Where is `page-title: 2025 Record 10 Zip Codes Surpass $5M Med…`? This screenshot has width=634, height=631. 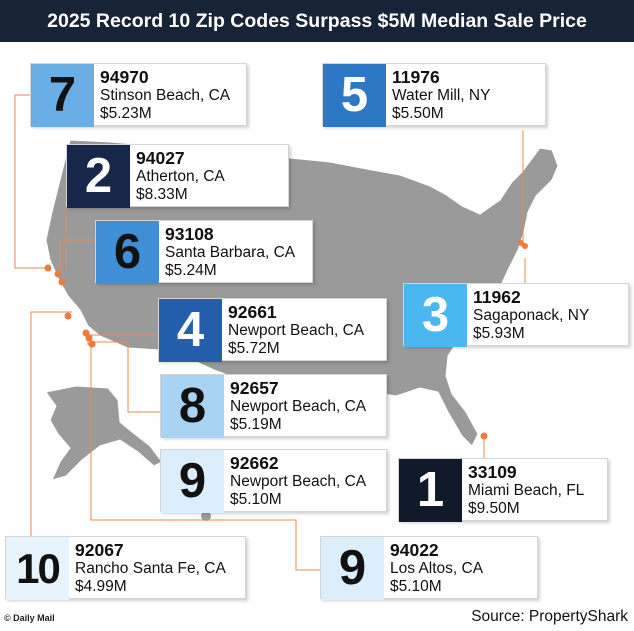
page-title: 2025 Record 10 Zip Codes Surpass $5M Med… is located at coordinates (317, 21).